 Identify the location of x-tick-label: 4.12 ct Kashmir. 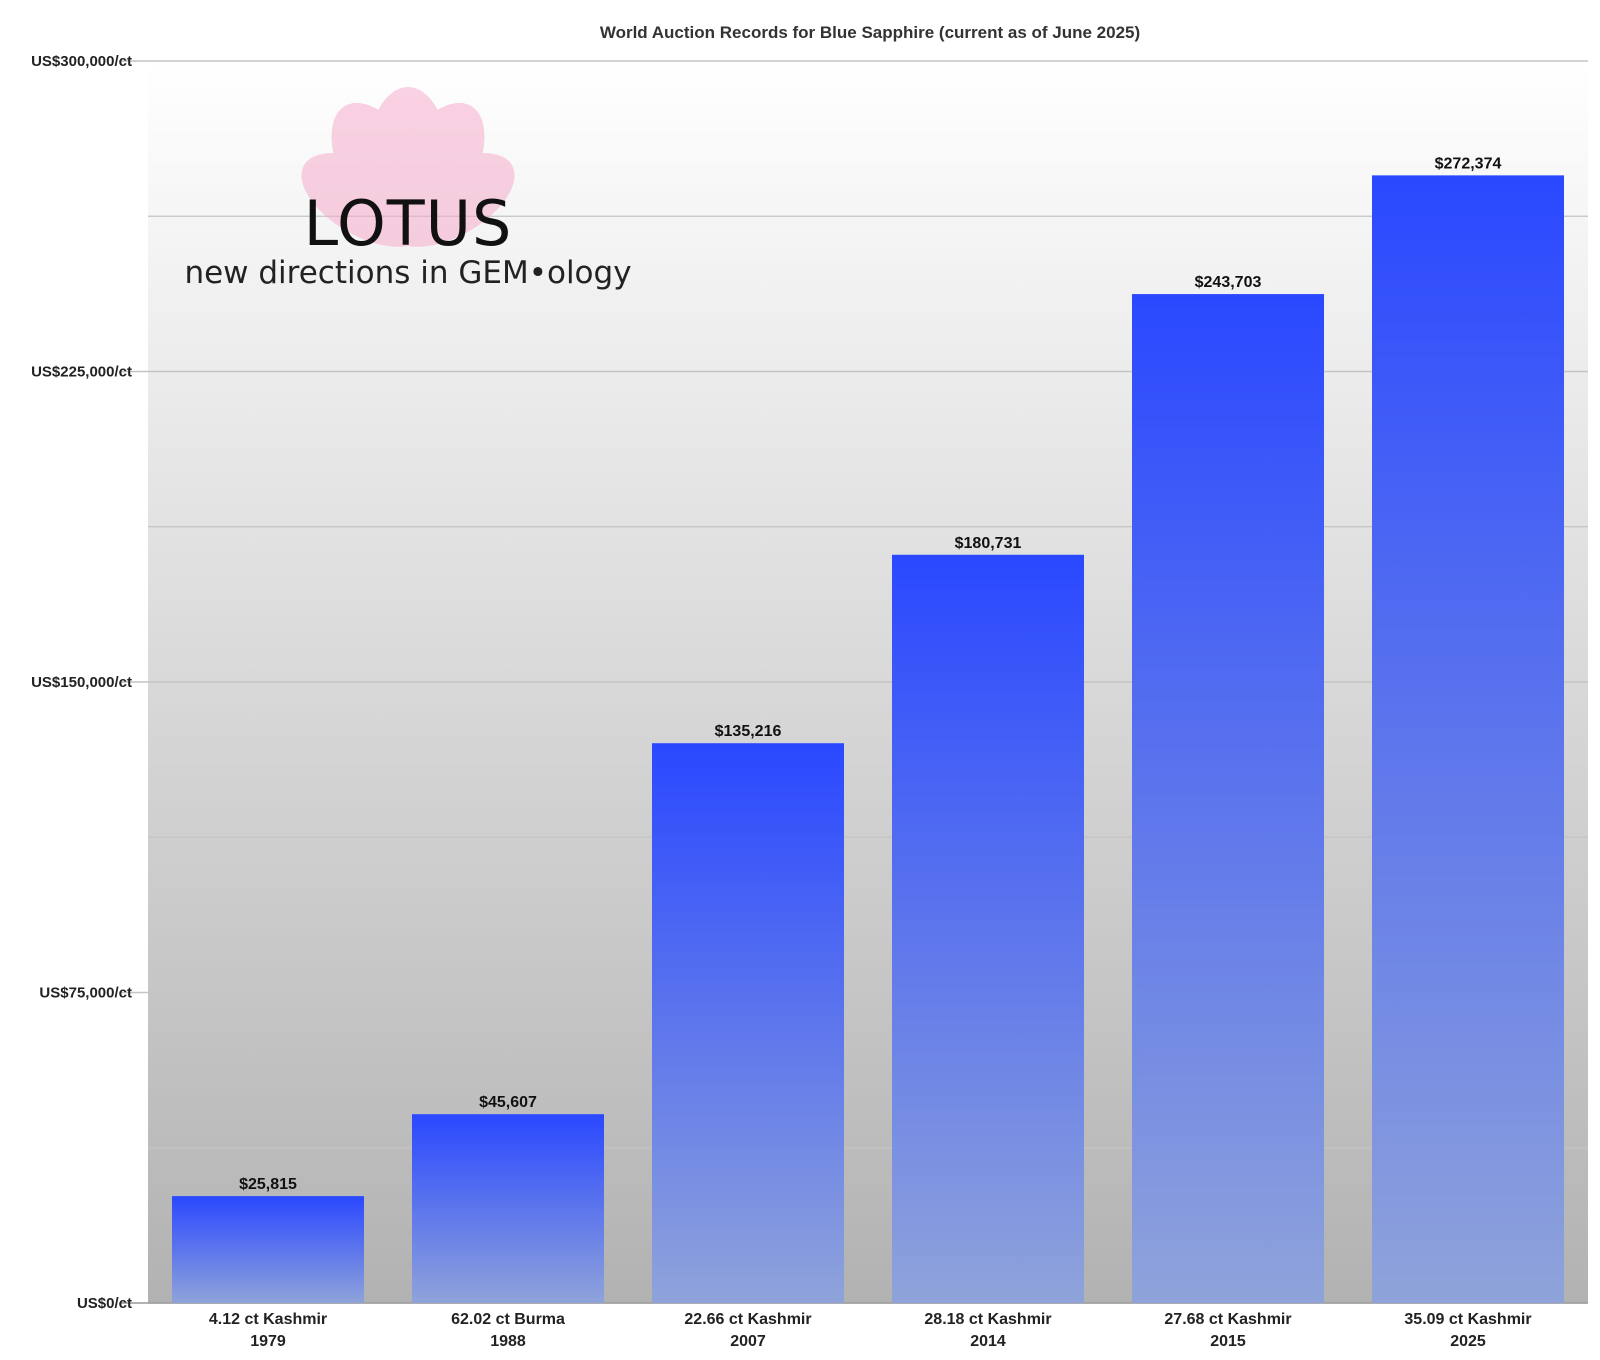
(268, 1319).